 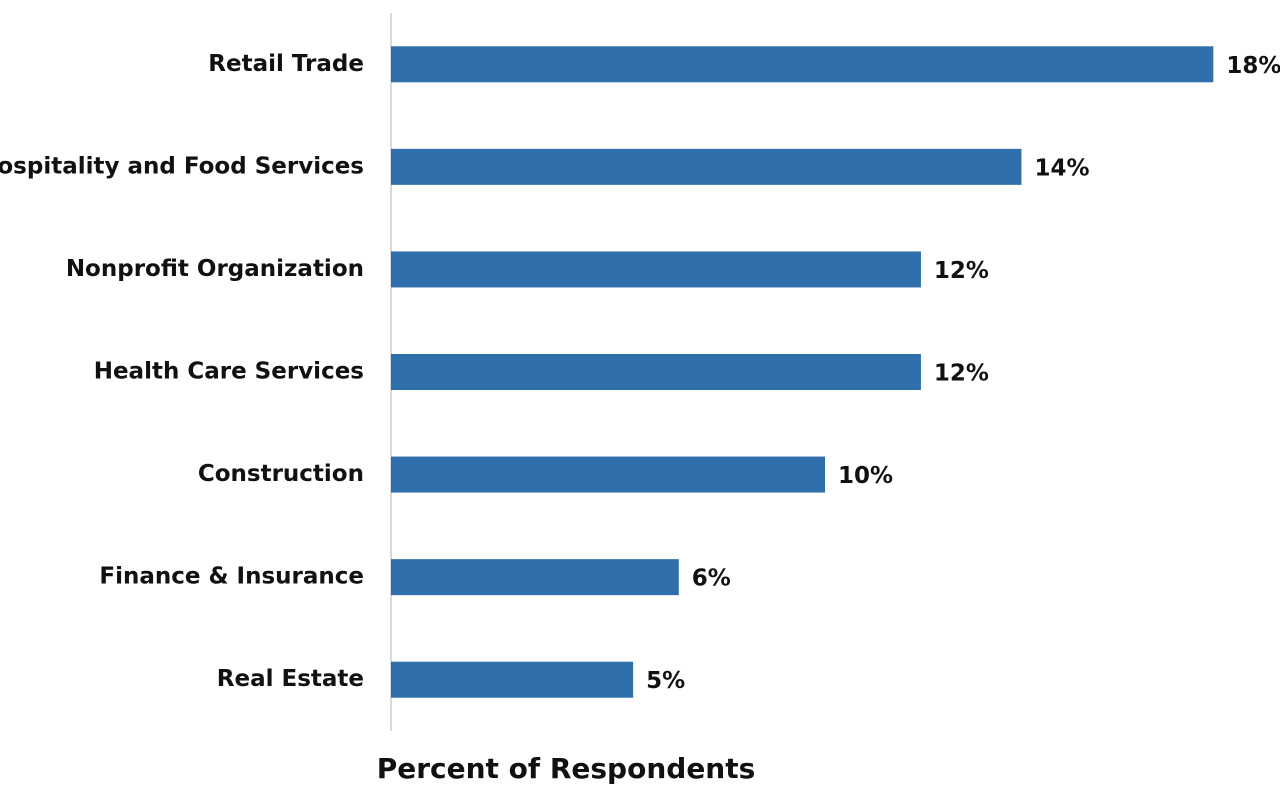 I want to click on x-axis-label: Percent of Respondents, so click(x=566, y=768).